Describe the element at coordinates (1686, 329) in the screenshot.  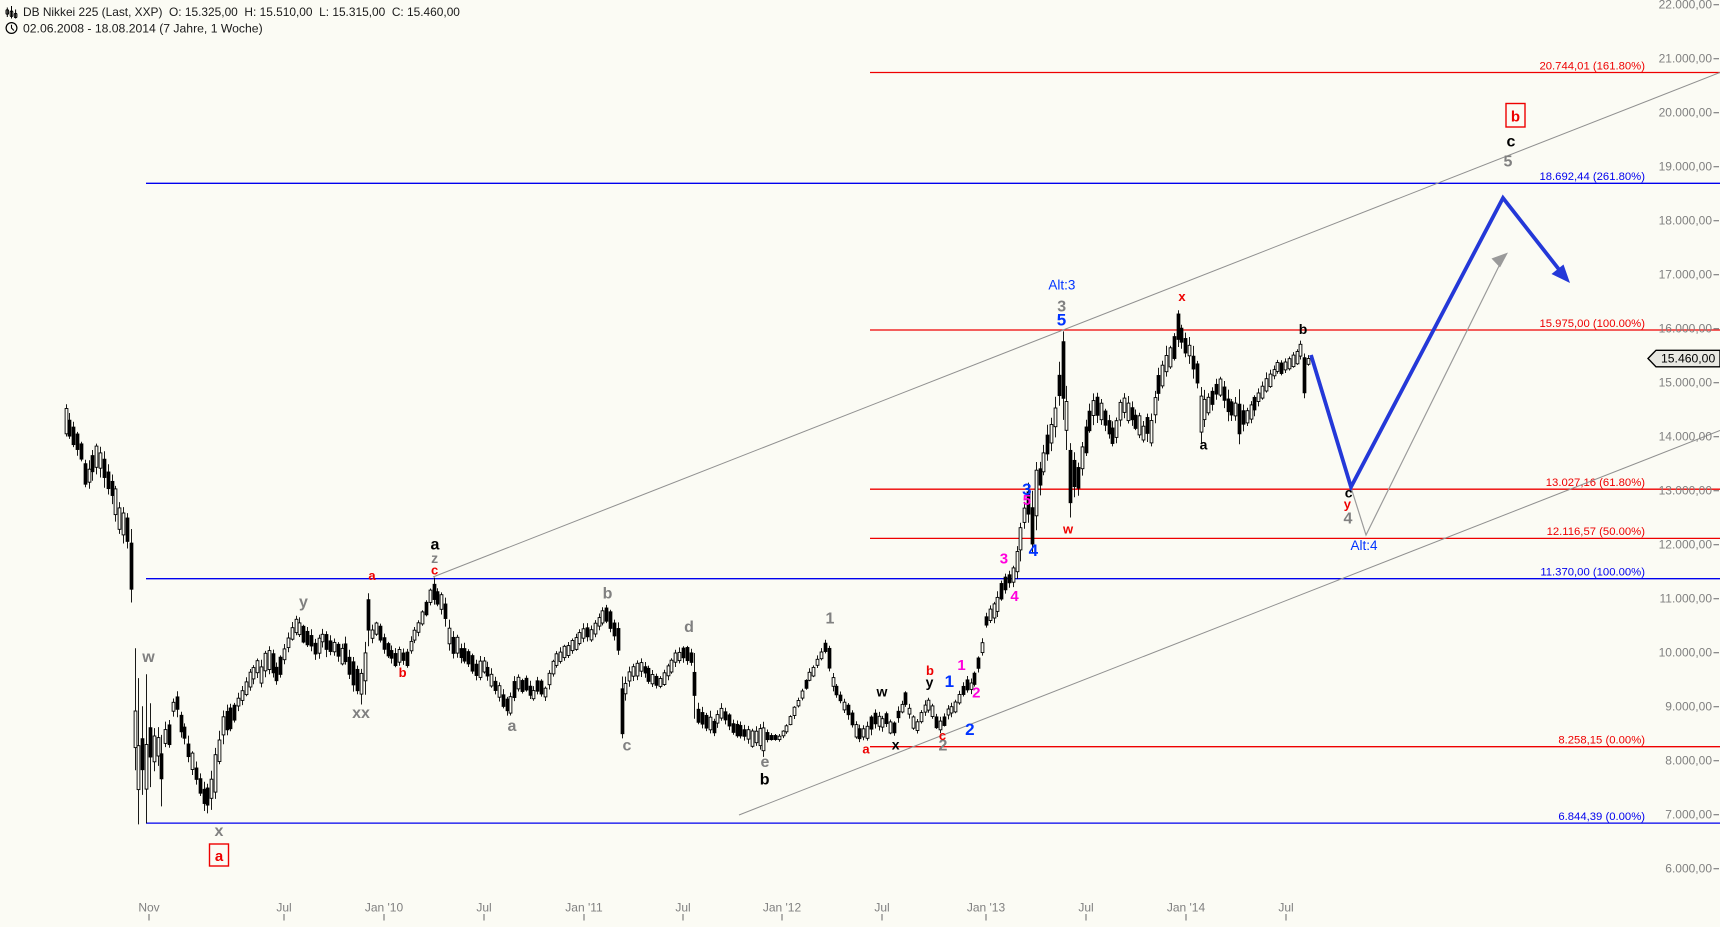
I see `svg-text: 16.000,00` at that location.